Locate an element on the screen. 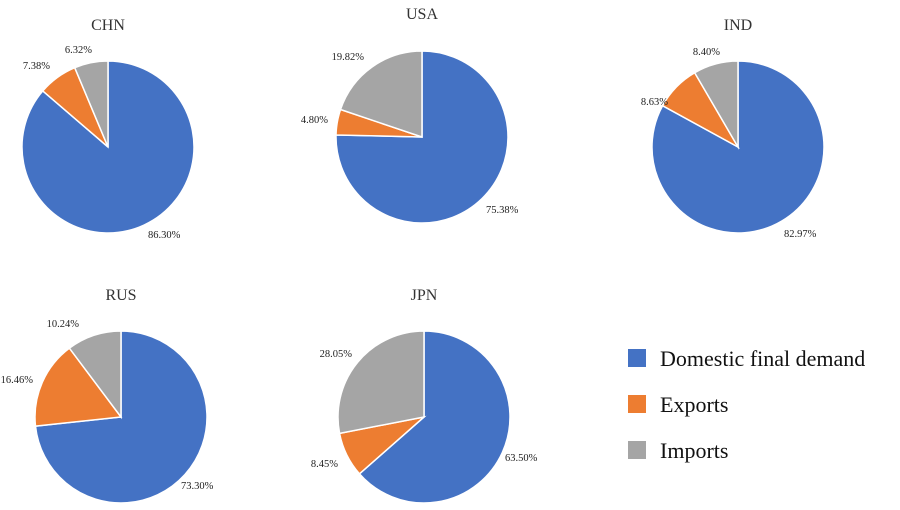 This screenshot has height=510, width=900. legend-label: Imports is located at coordinates (694, 450).